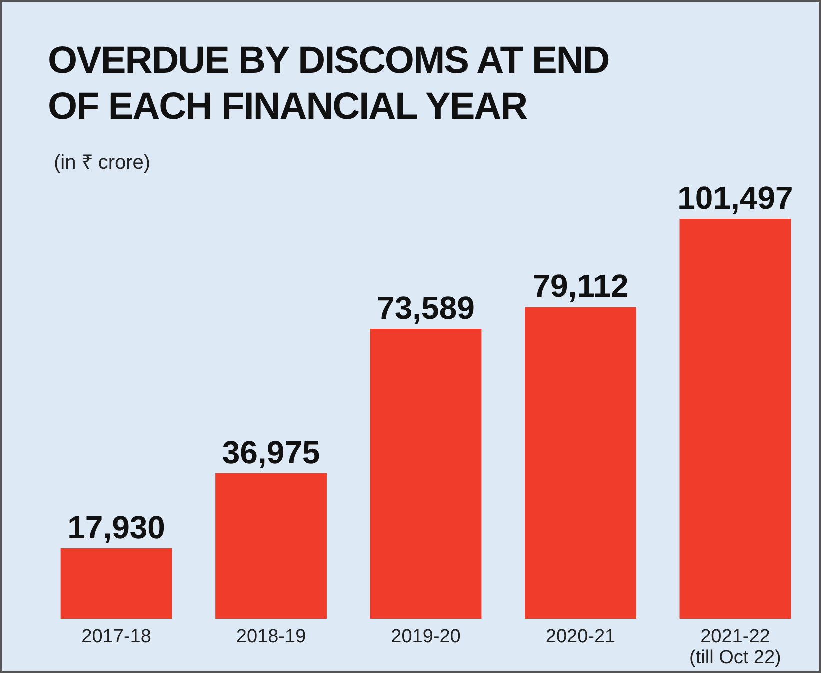 The height and width of the screenshot is (673, 821). What do you see at coordinates (271, 452) in the screenshot?
I see `data-label: 36,975` at bounding box center [271, 452].